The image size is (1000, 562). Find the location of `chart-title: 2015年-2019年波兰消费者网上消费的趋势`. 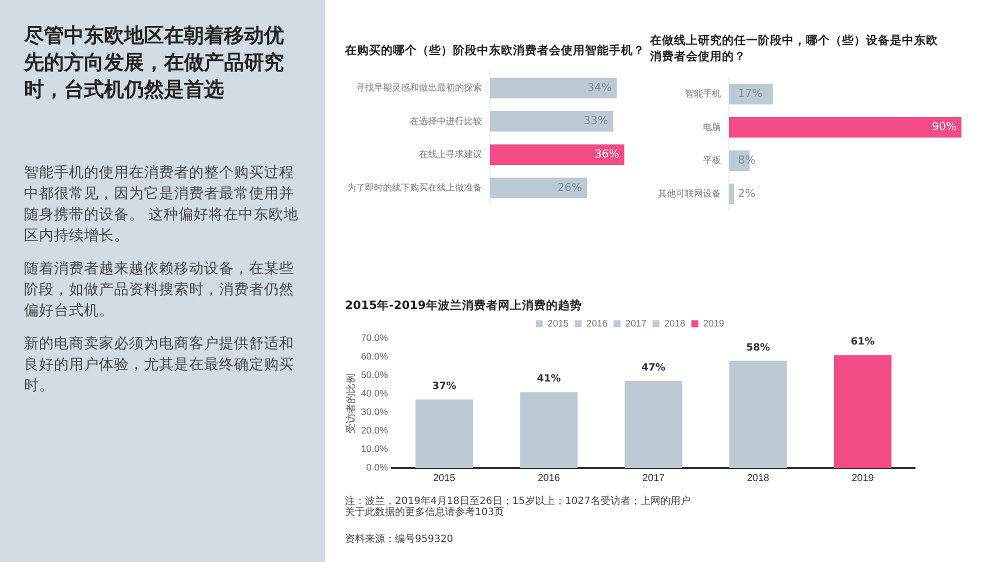

chart-title: 2015年-2019年波兰消费者网上消费的趋势 is located at coordinates (464, 305).